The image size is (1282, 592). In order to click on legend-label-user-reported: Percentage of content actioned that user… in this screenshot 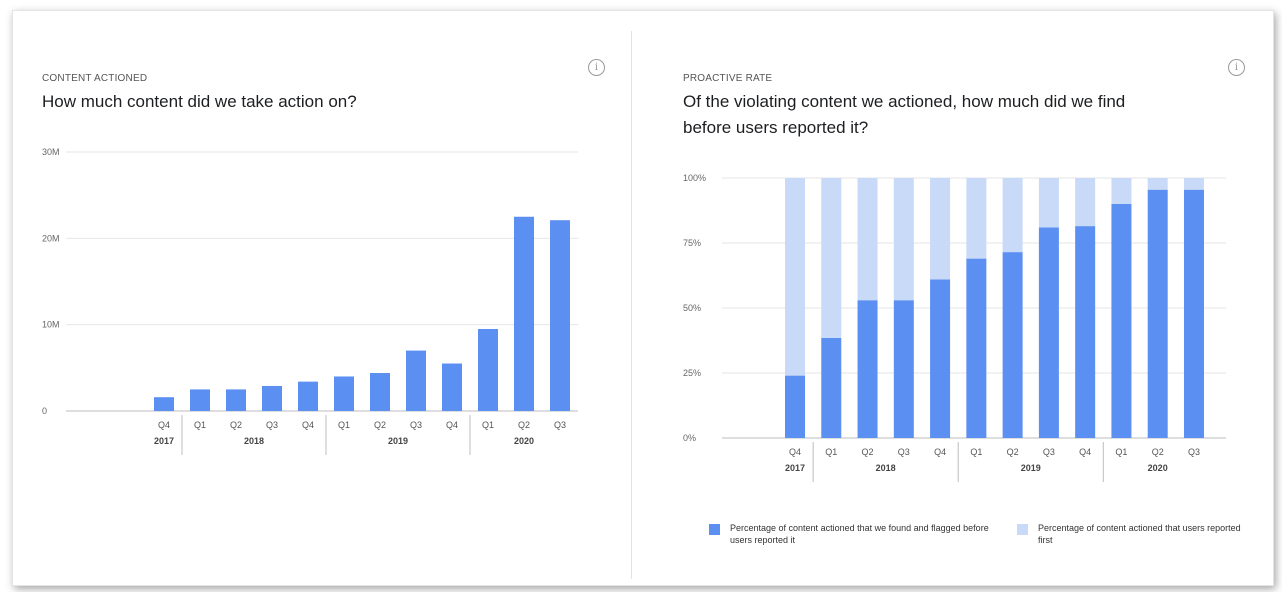, I will do `click(1139, 534)`.